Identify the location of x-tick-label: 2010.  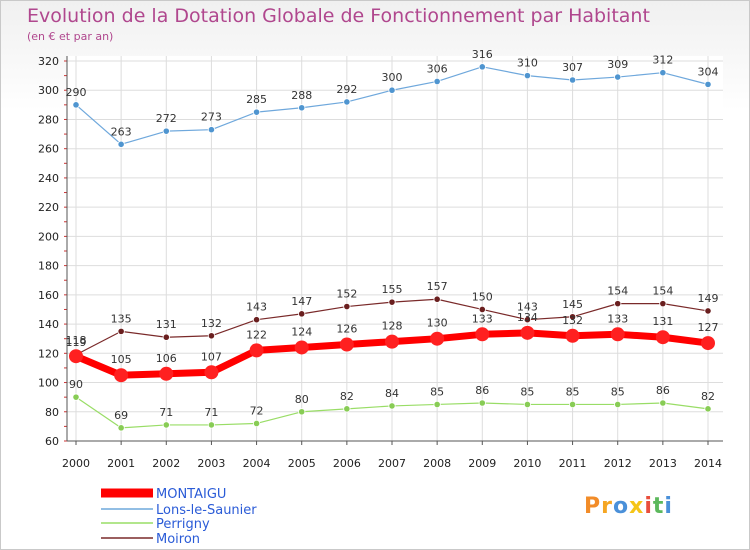
(527, 463).